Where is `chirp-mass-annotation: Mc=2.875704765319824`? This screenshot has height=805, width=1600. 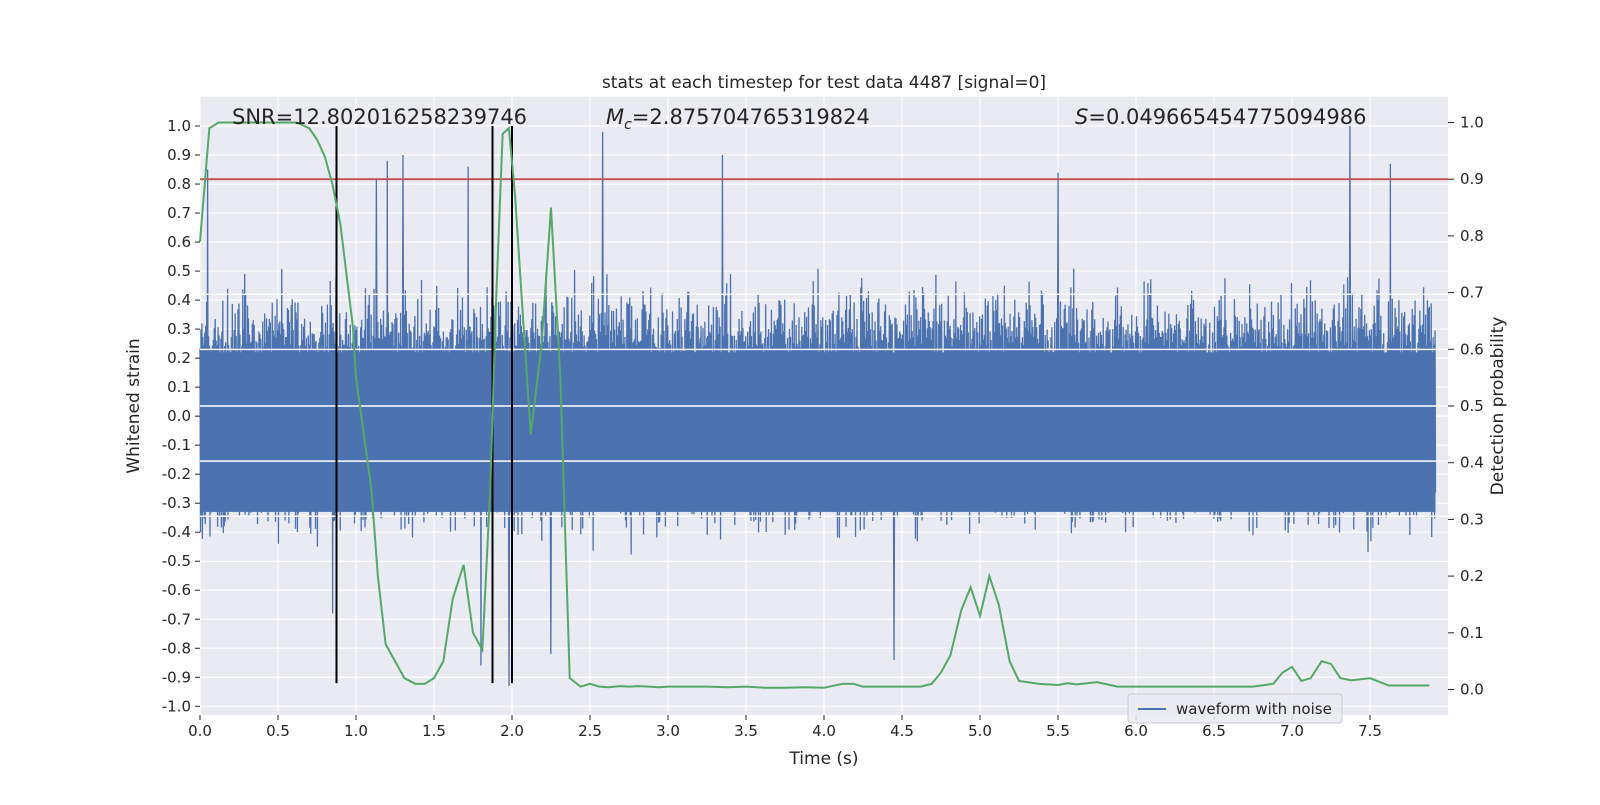 chirp-mass-annotation: Mc=2.875704765319824 is located at coordinates (738, 119).